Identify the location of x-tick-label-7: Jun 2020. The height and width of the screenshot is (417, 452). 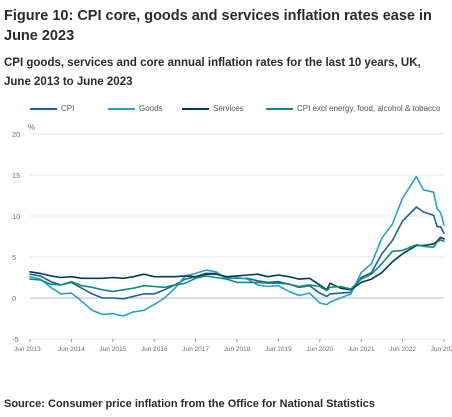
(319, 349).